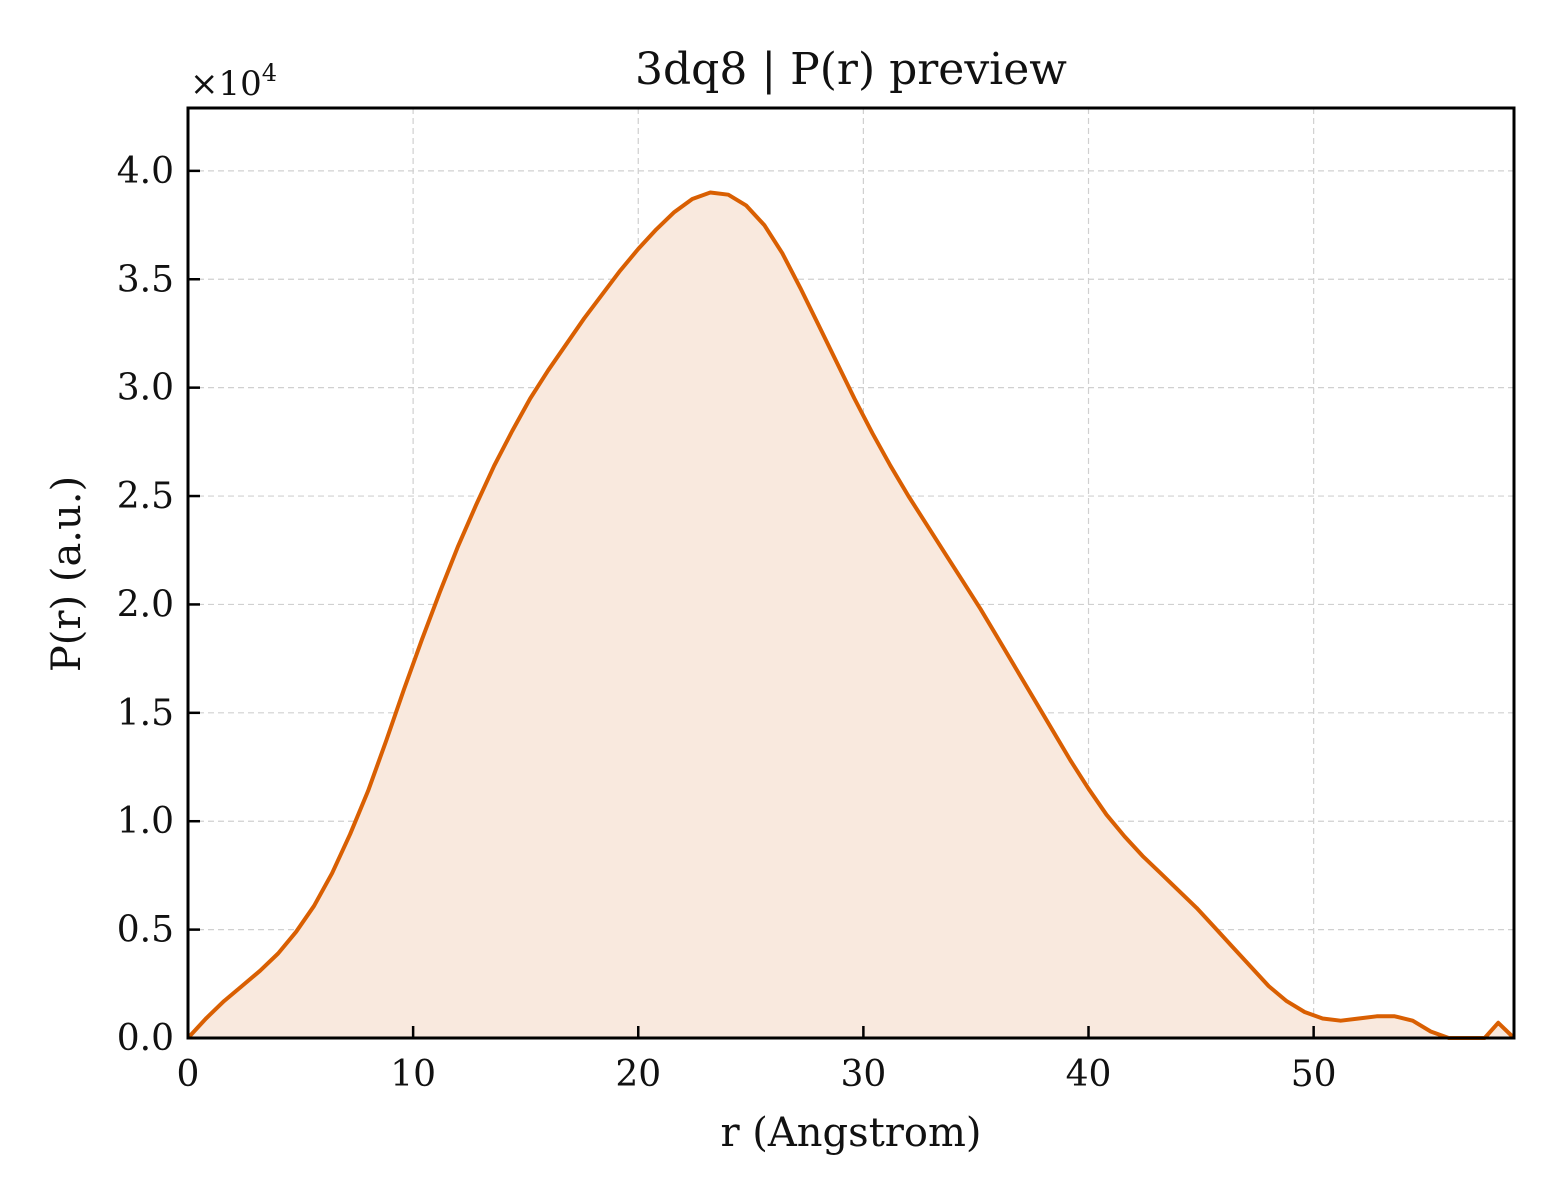  What do you see at coordinates (269, 73) in the screenshot?
I see `y-multiplier-exponent: 4` at bounding box center [269, 73].